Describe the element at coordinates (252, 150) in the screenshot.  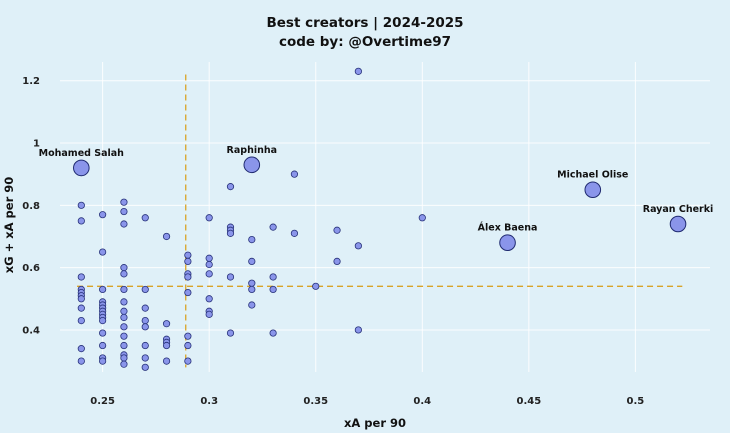
I see `player-annotation: Raphinha` at that location.